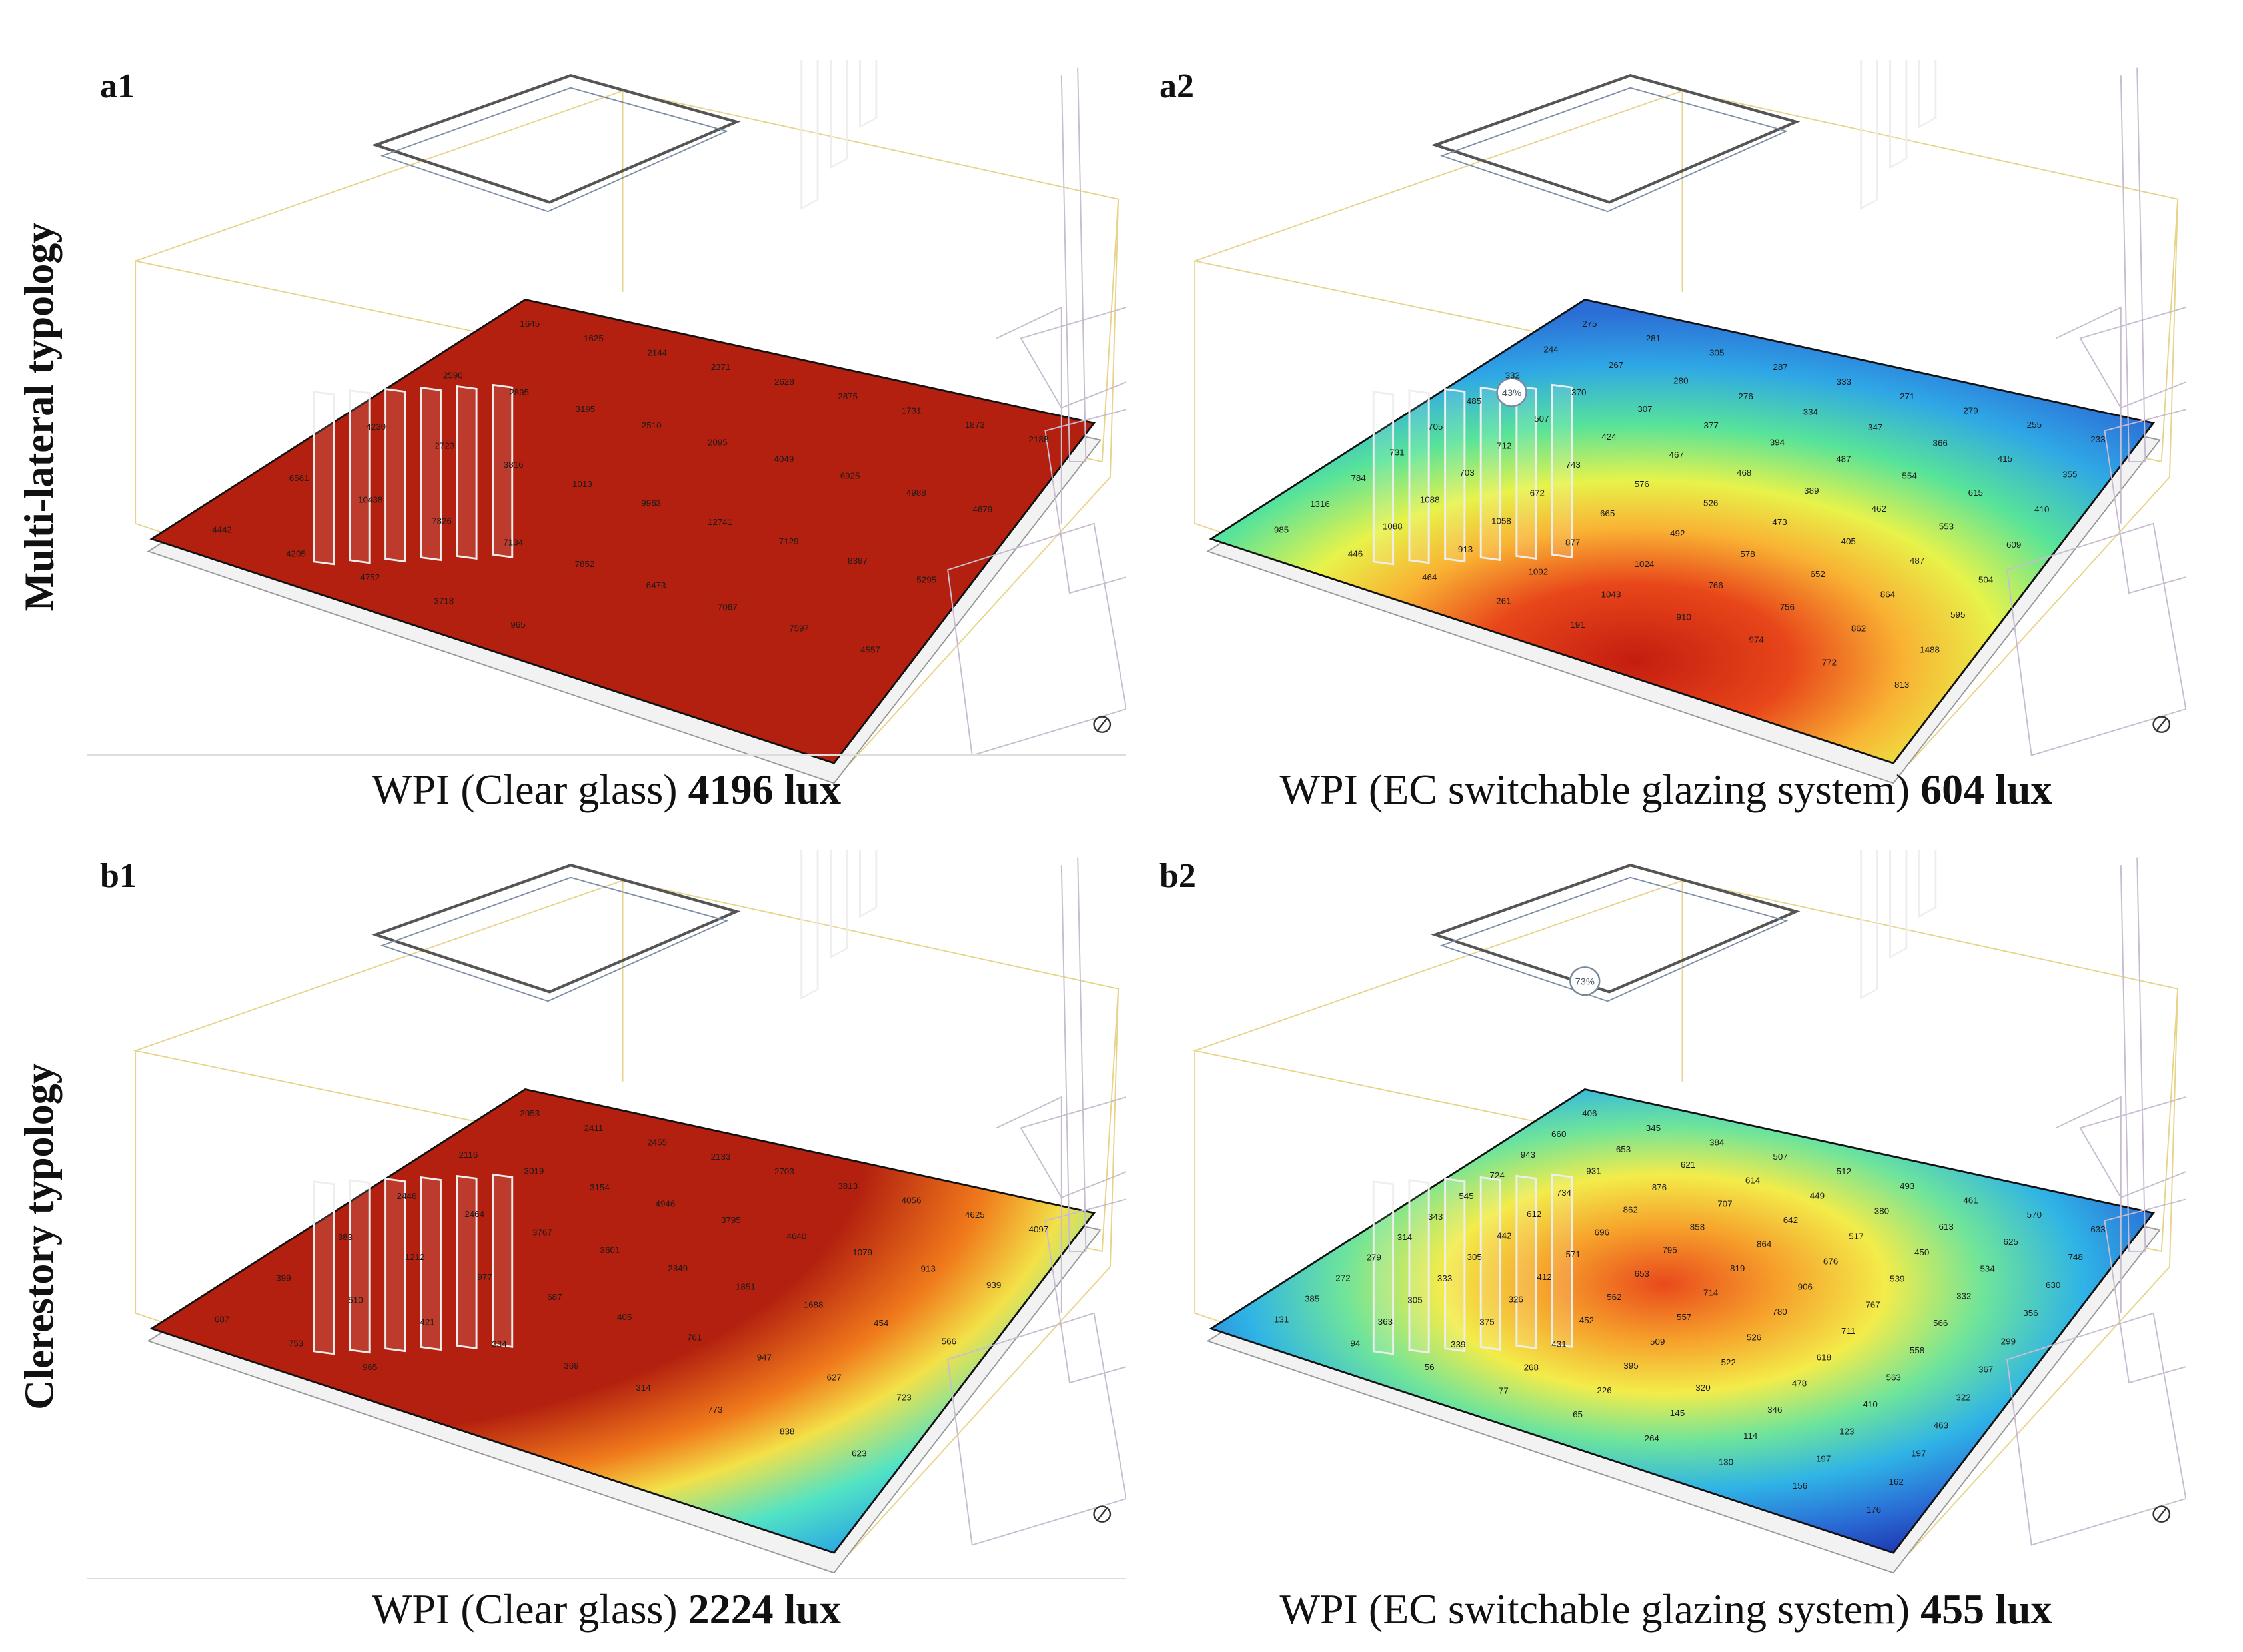 The image size is (2243, 1652). Describe the element at coordinates (1653, 338) in the screenshot. I see `floor-value: 281` at that location.